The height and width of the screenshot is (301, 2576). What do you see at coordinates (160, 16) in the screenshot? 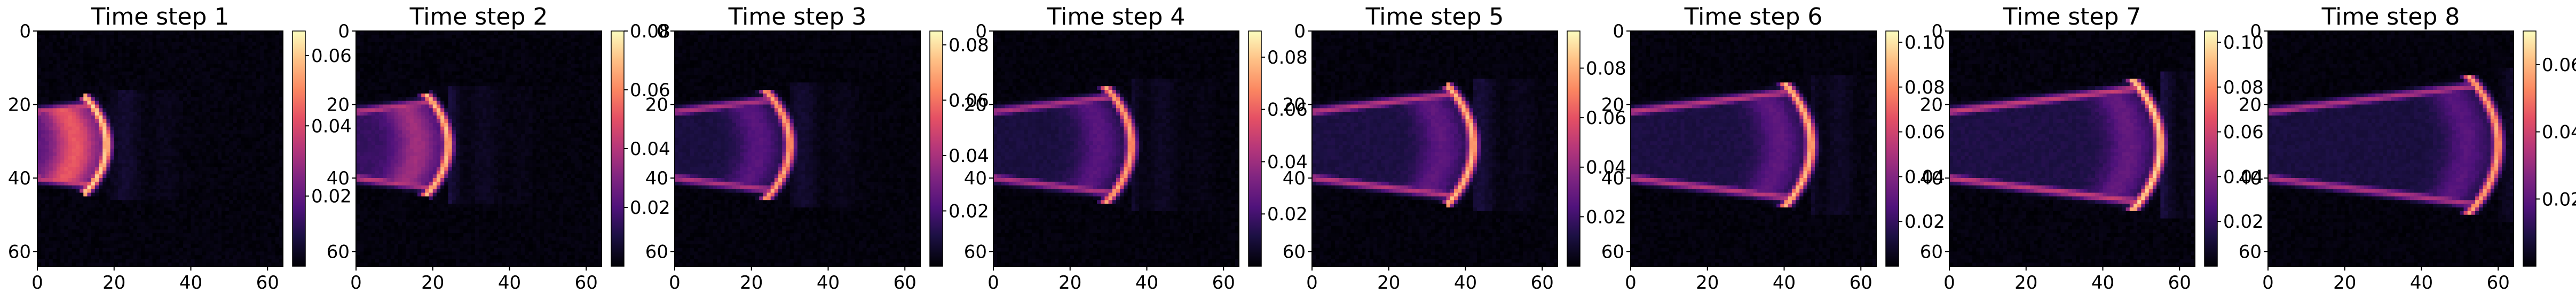
I see `panel-title: Time step 1` at bounding box center [160, 16].